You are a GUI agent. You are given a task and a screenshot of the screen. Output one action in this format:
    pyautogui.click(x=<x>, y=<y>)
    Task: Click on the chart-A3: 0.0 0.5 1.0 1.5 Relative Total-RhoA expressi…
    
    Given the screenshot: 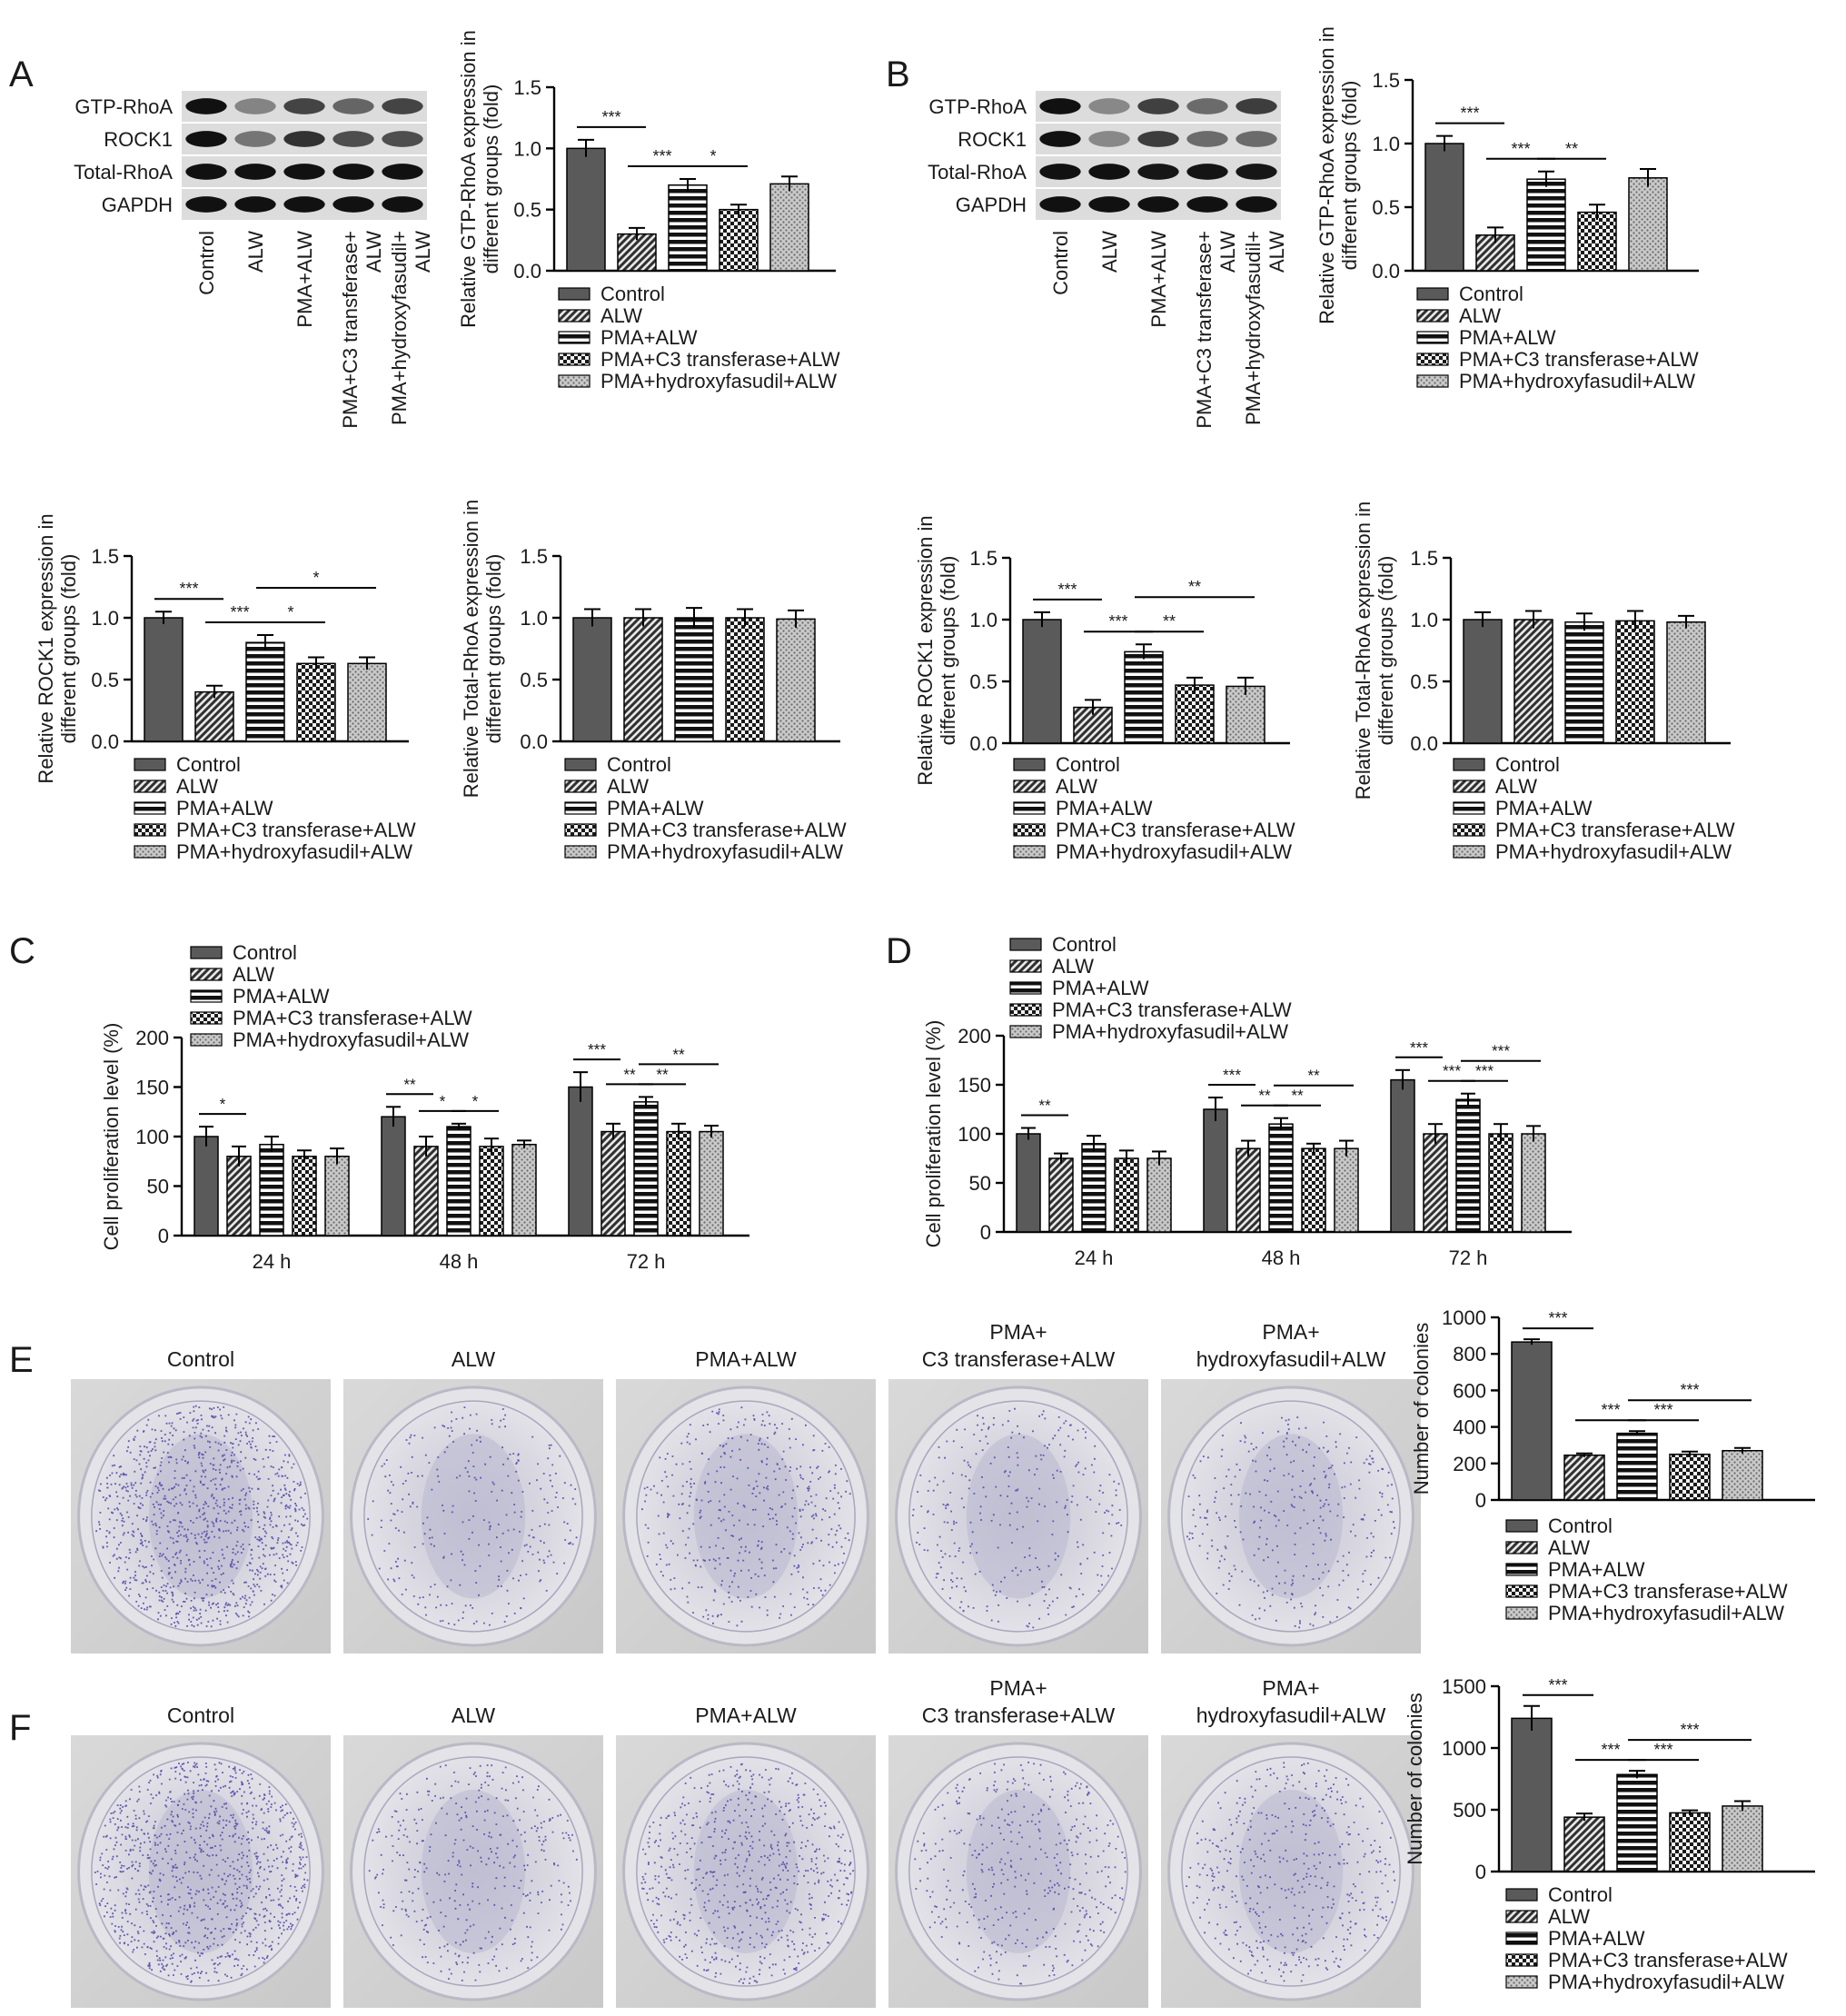 What is the action you would take?
    pyautogui.click(x=654, y=681)
    